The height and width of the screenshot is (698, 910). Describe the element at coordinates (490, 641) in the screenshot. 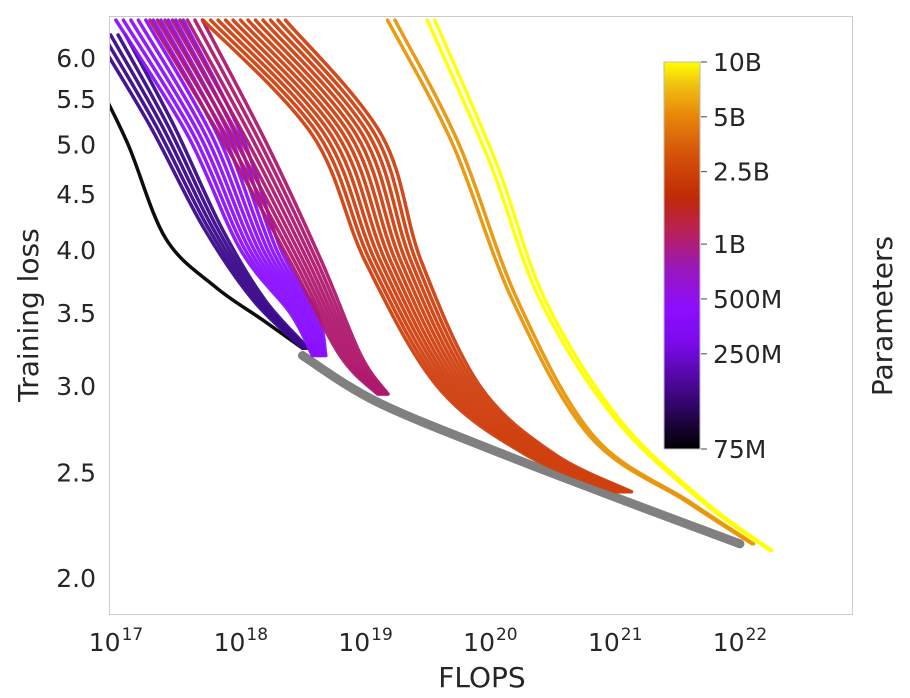

I see `x-tick-label: 1020` at that location.